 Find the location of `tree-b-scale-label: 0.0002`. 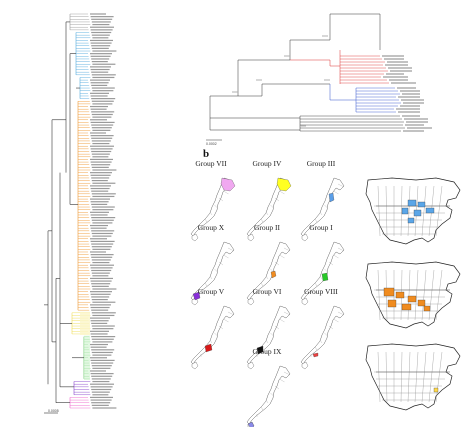

tree-b-scale-label: 0.0002 is located at coordinates (211, 144).